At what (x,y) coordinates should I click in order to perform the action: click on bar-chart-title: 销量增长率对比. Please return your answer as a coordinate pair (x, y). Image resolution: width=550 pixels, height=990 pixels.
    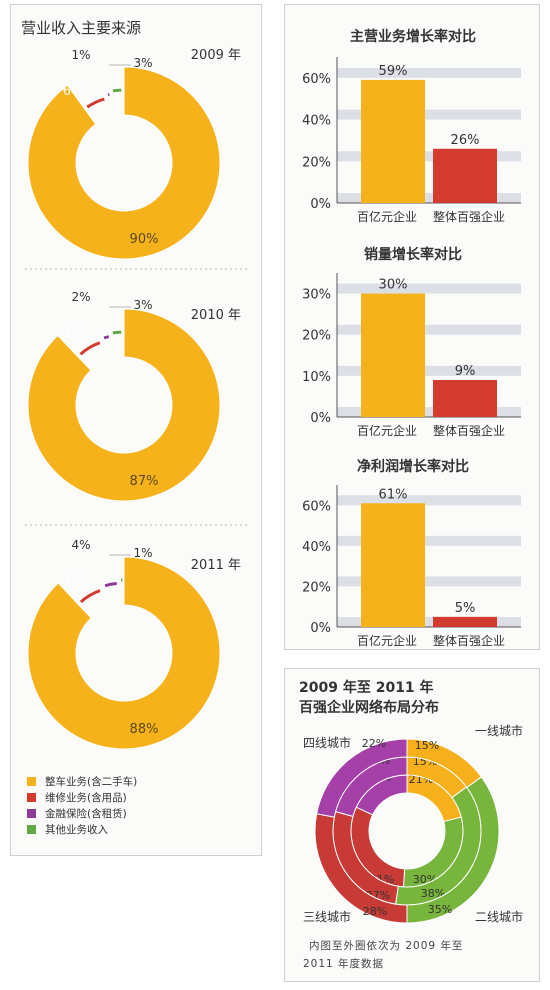
    Looking at the image, I should click on (413, 254).